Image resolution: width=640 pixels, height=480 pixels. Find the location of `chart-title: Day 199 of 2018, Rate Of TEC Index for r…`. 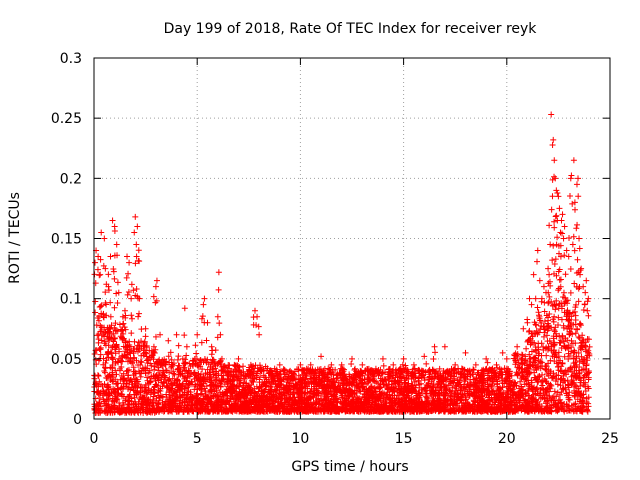

chart-title: Day 199 of 2018, Rate Of TEC Index for r… is located at coordinates (351, 29).